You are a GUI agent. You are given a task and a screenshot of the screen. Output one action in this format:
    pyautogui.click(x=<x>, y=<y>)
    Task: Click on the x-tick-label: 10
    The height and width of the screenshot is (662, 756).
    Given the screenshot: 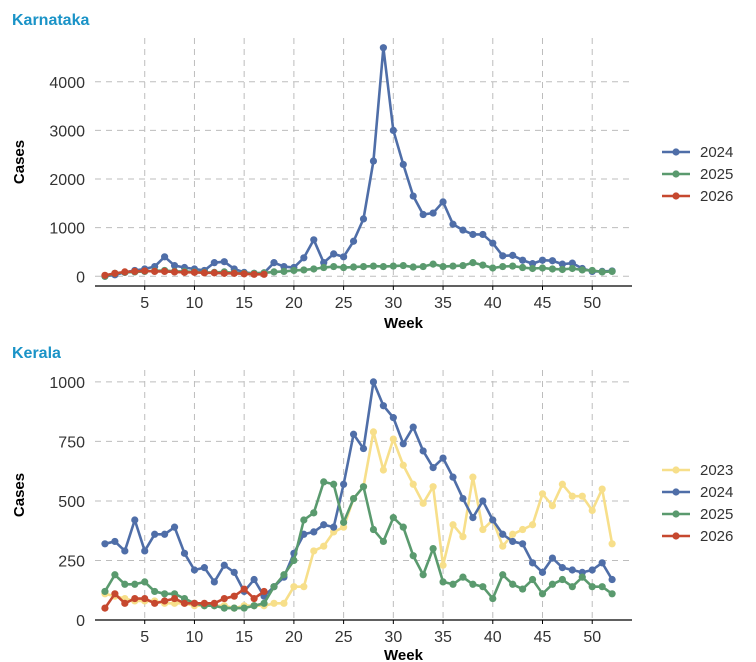 What is the action you would take?
    pyautogui.click(x=195, y=637)
    